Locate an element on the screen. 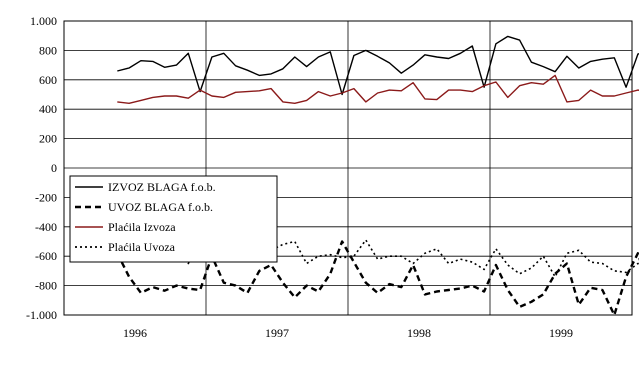 This screenshot has height=370, width=639. x-tick-label: 1997 is located at coordinates (277, 333).